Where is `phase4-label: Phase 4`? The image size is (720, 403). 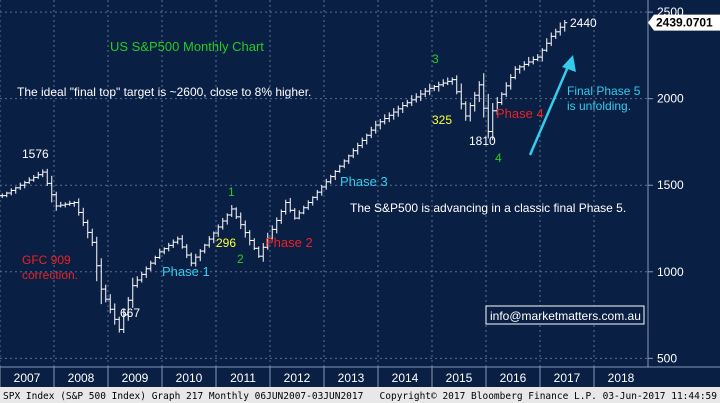
phase4-label: Phase 4 is located at coordinates (520, 113).